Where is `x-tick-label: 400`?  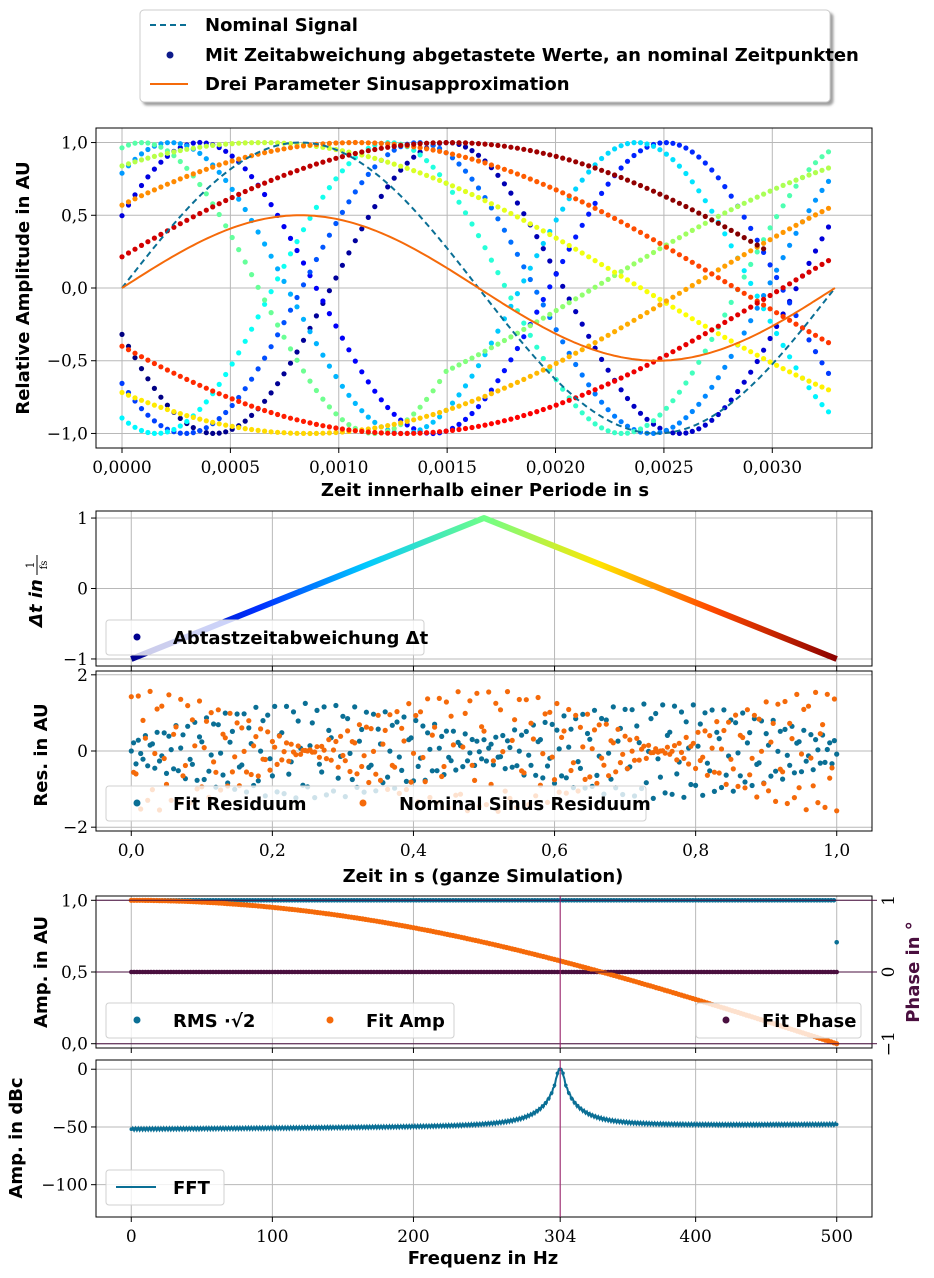 x-tick-label: 400 is located at coordinates (695, 1237).